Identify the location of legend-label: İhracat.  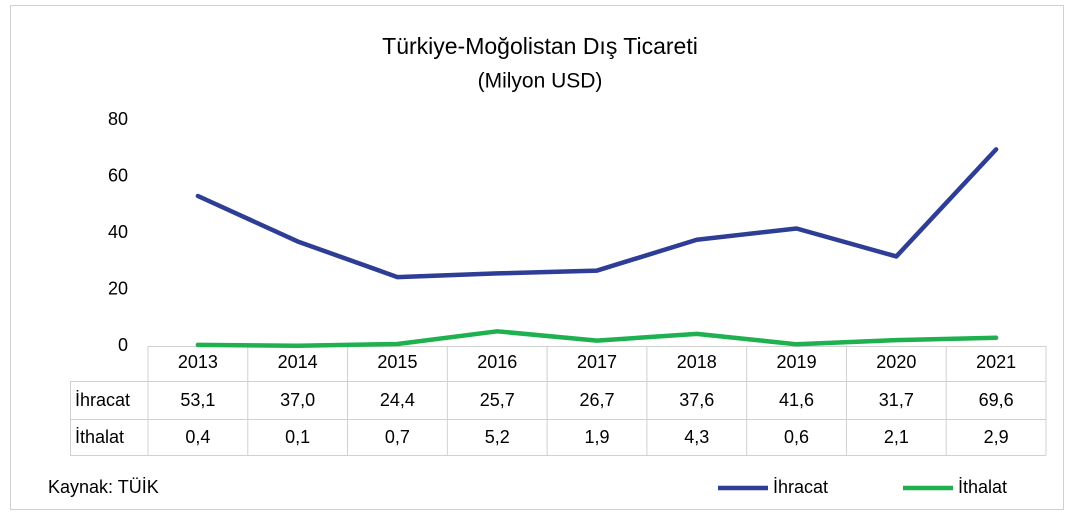
(800, 487).